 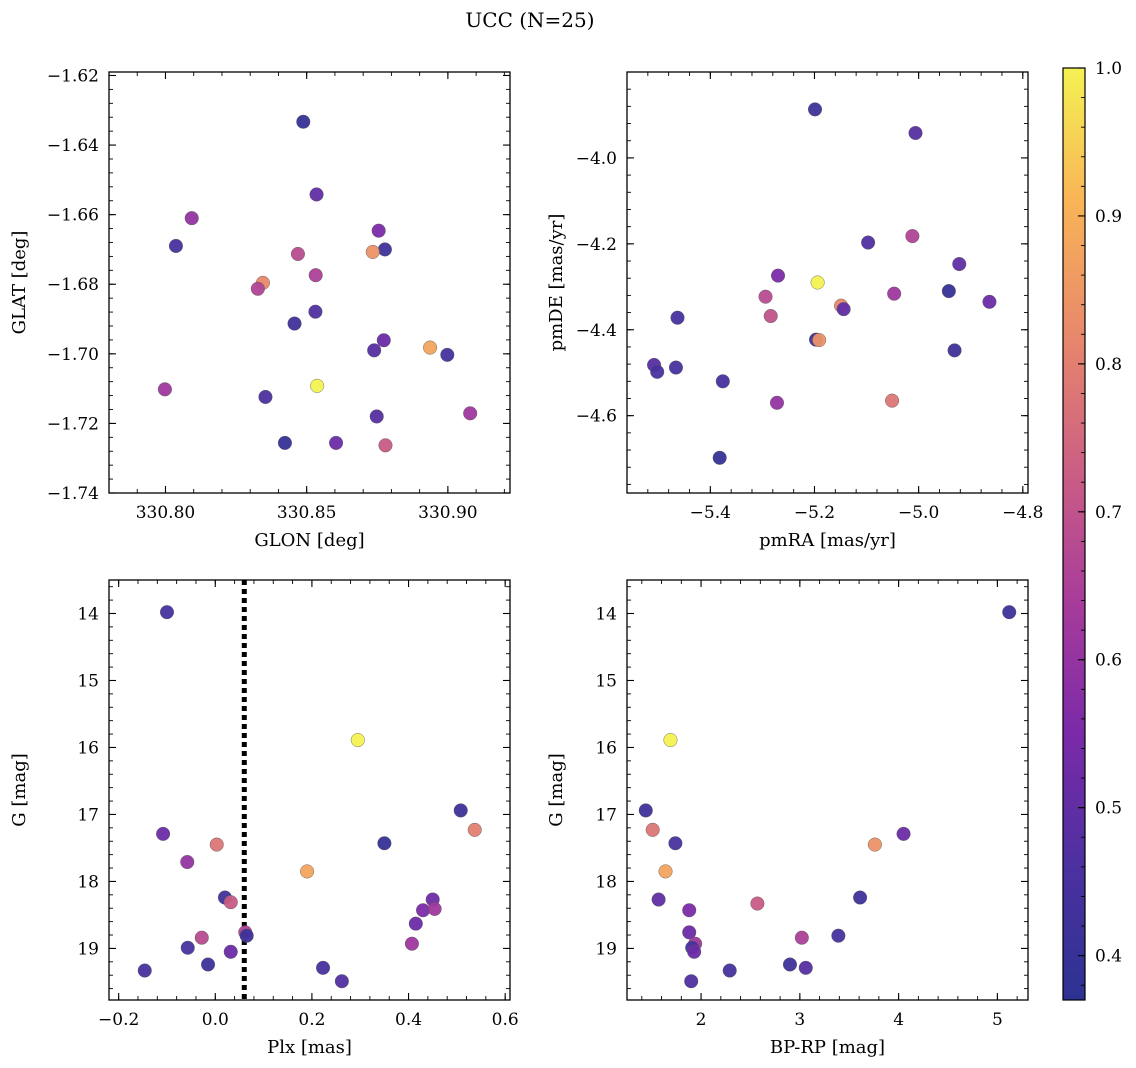 What do you see at coordinates (311, 1020) in the screenshot?
I see `x-tick-label: 0.2` at bounding box center [311, 1020].